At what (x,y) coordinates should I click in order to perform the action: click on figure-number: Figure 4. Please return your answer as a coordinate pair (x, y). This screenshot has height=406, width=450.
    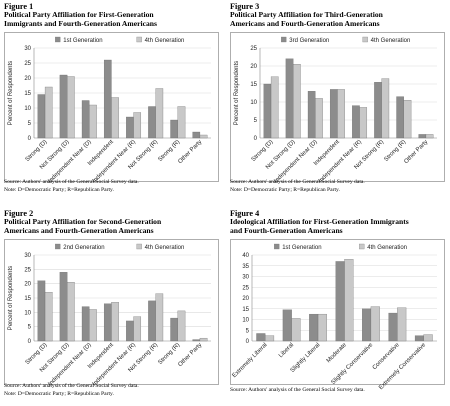
    Looking at the image, I should click on (245, 213).